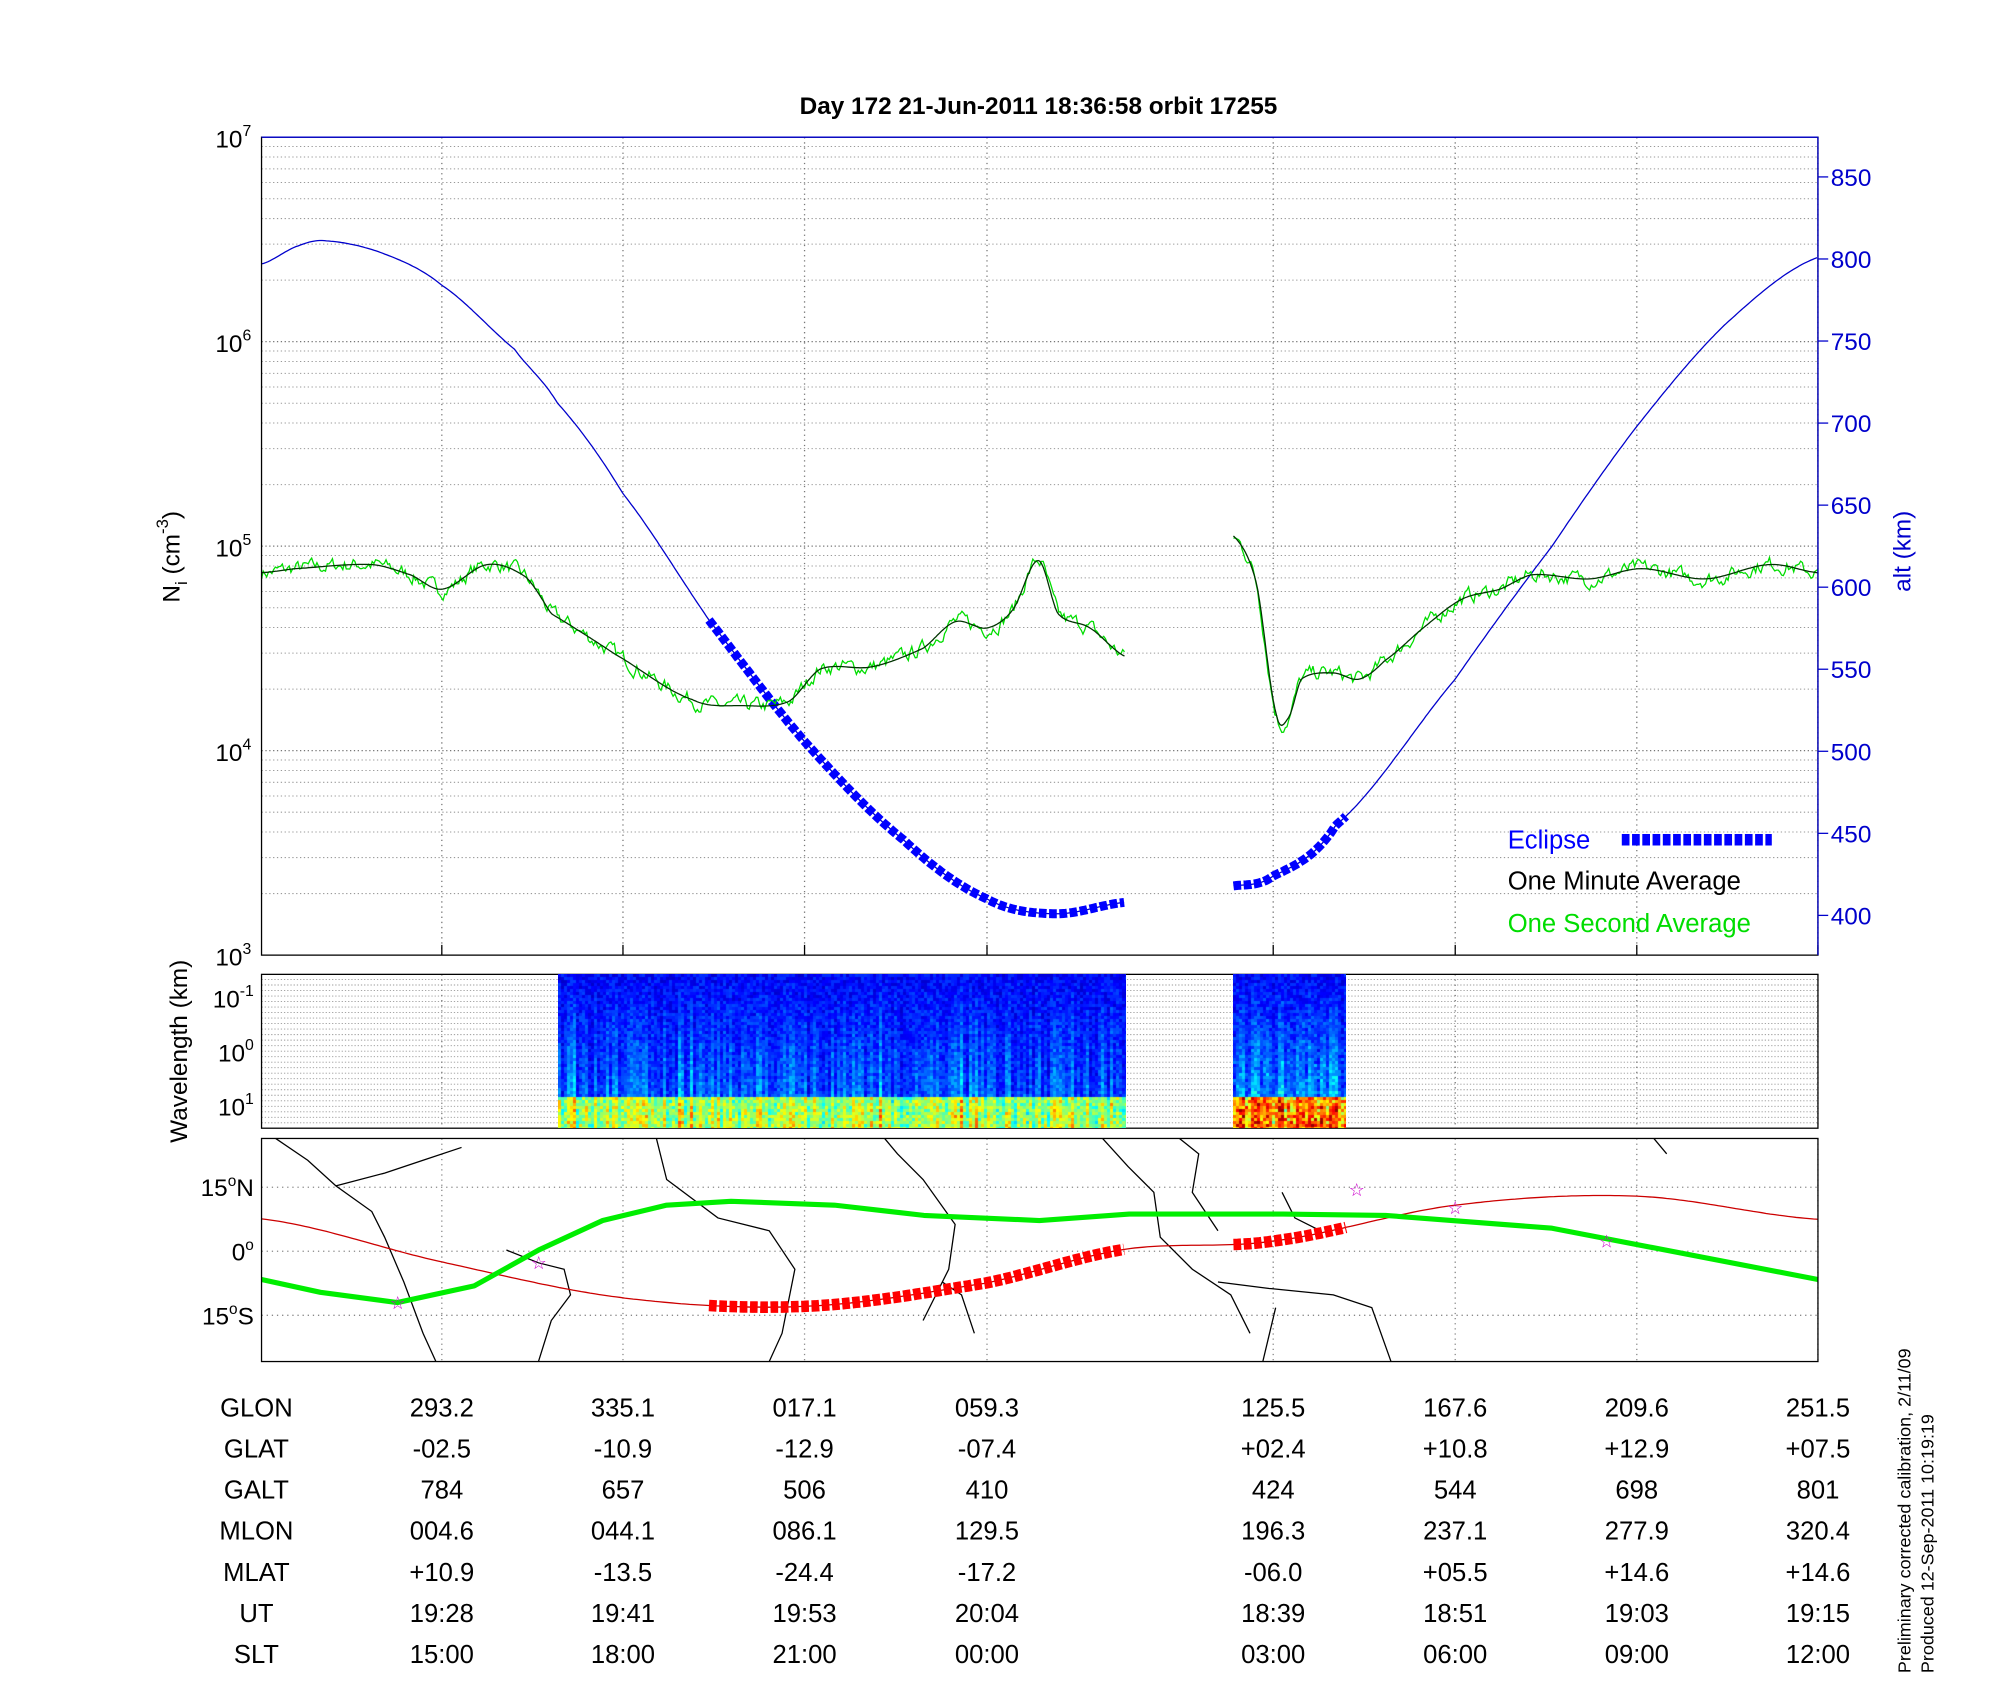  Describe the element at coordinates (804, 1409) in the screenshot. I see `table-cell: 017.1` at that location.